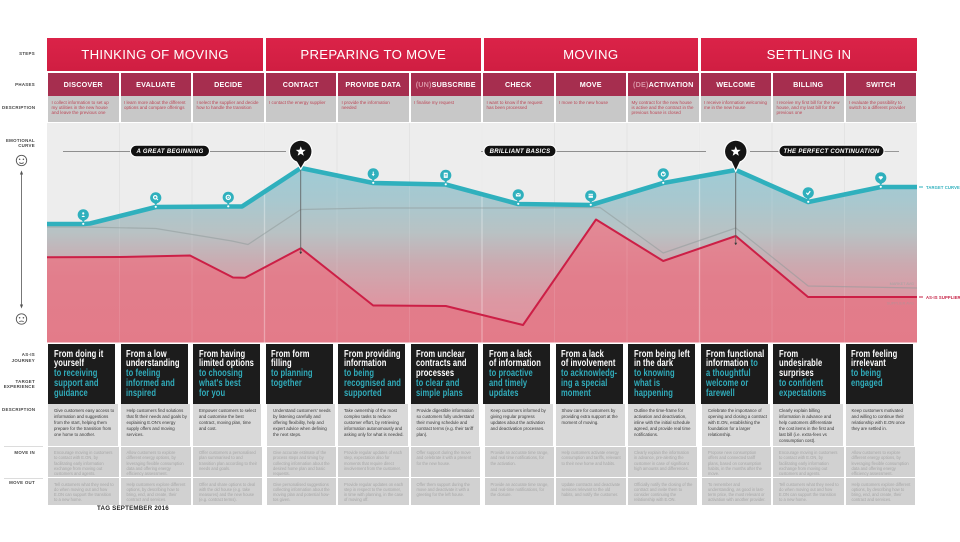 This screenshot has height=542, width=960. What do you see at coordinates (943, 297) in the screenshot?
I see `svg-text: AS-IS SUPPLIER` at bounding box center [943, 297].